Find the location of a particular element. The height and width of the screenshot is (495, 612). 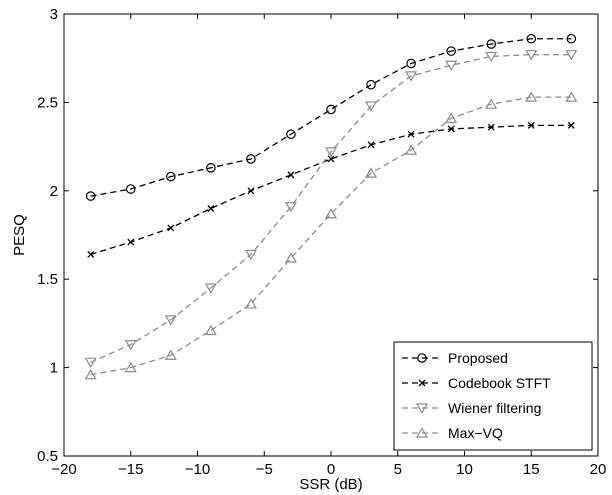

y-tick-label: 0.5 is located at coordinates (47, 456).